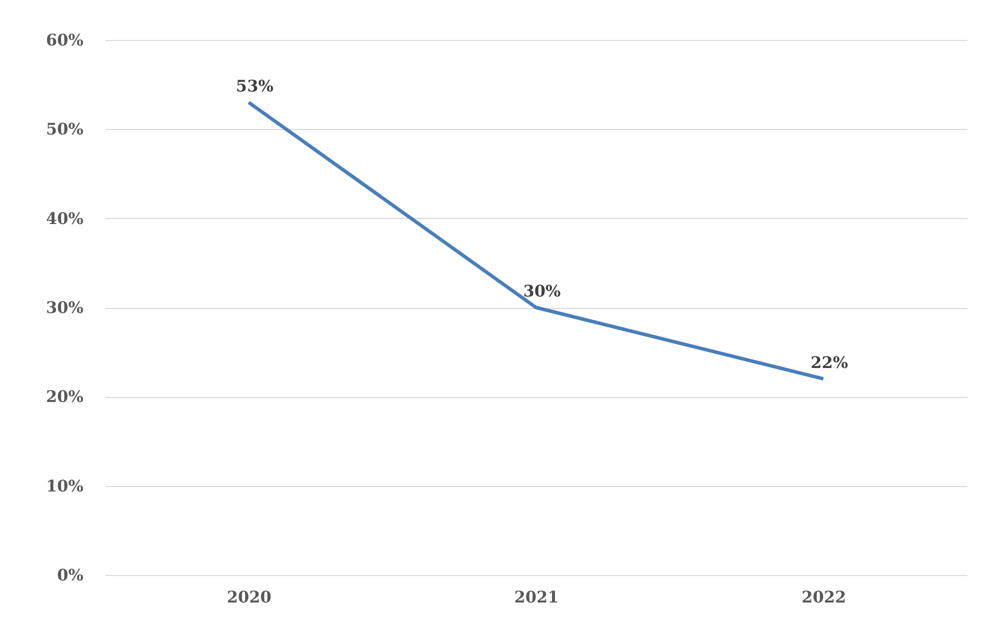 The image size is (984, 632). I want to click on x-tick-label: 2021, so click(536, 597).